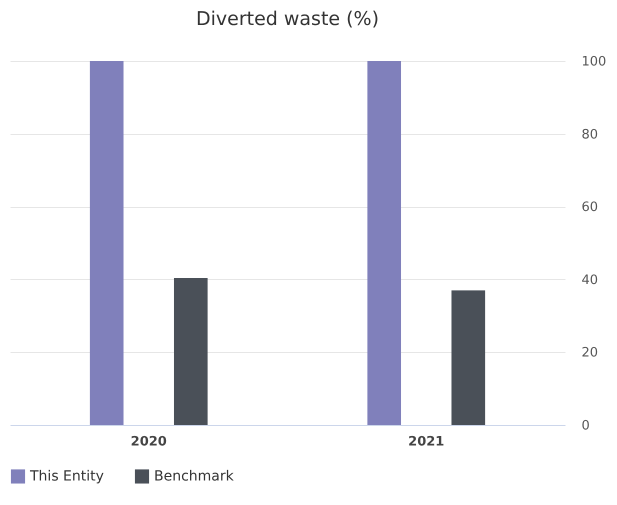 Image resolution: width=617 pixels, height=505 pixels. What do you see at coordinates (590, 134) in the screenshot?
I see `y-tick-label: 80` at bounding box center [590, 134].